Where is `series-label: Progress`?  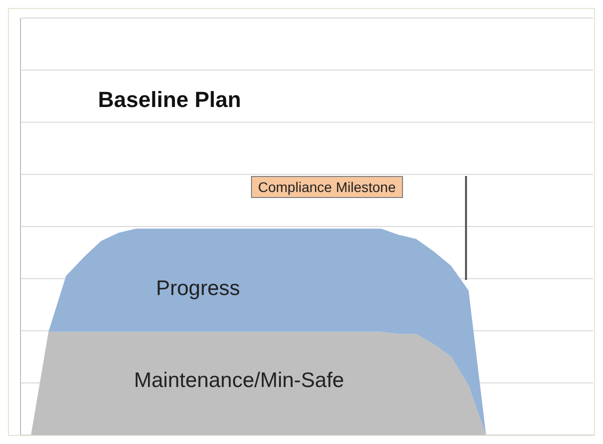
series-label: Progress is located at coordinates (198, 289).